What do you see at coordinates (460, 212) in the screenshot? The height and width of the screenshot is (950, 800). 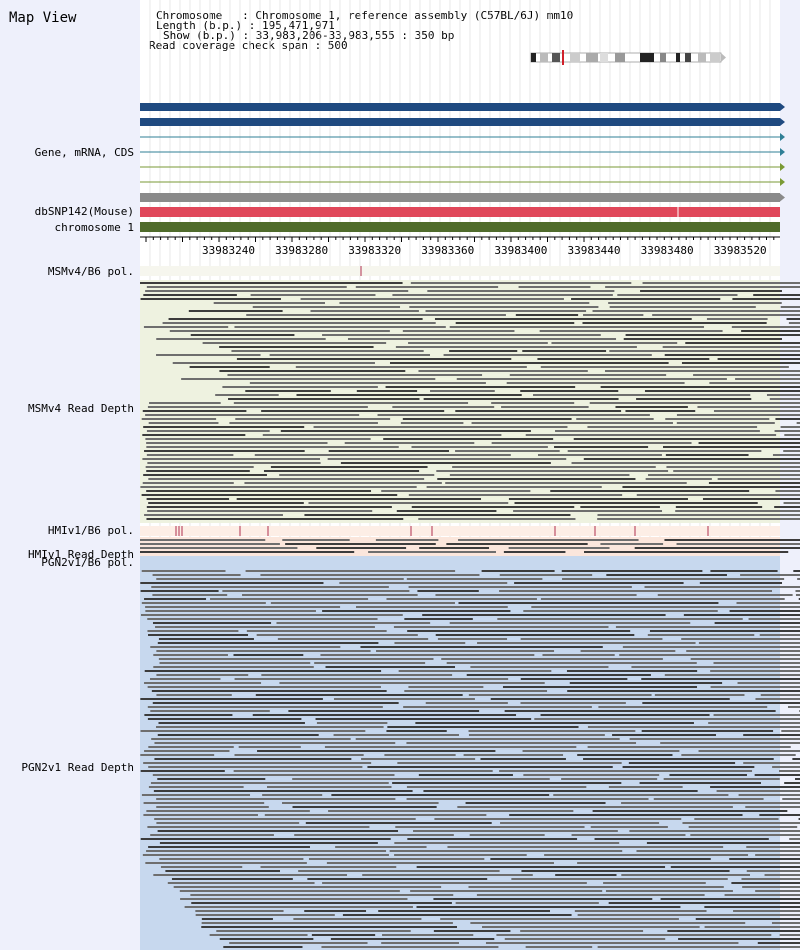 I see `dbsnp-variant-bar` at bounding box center [460, 212].